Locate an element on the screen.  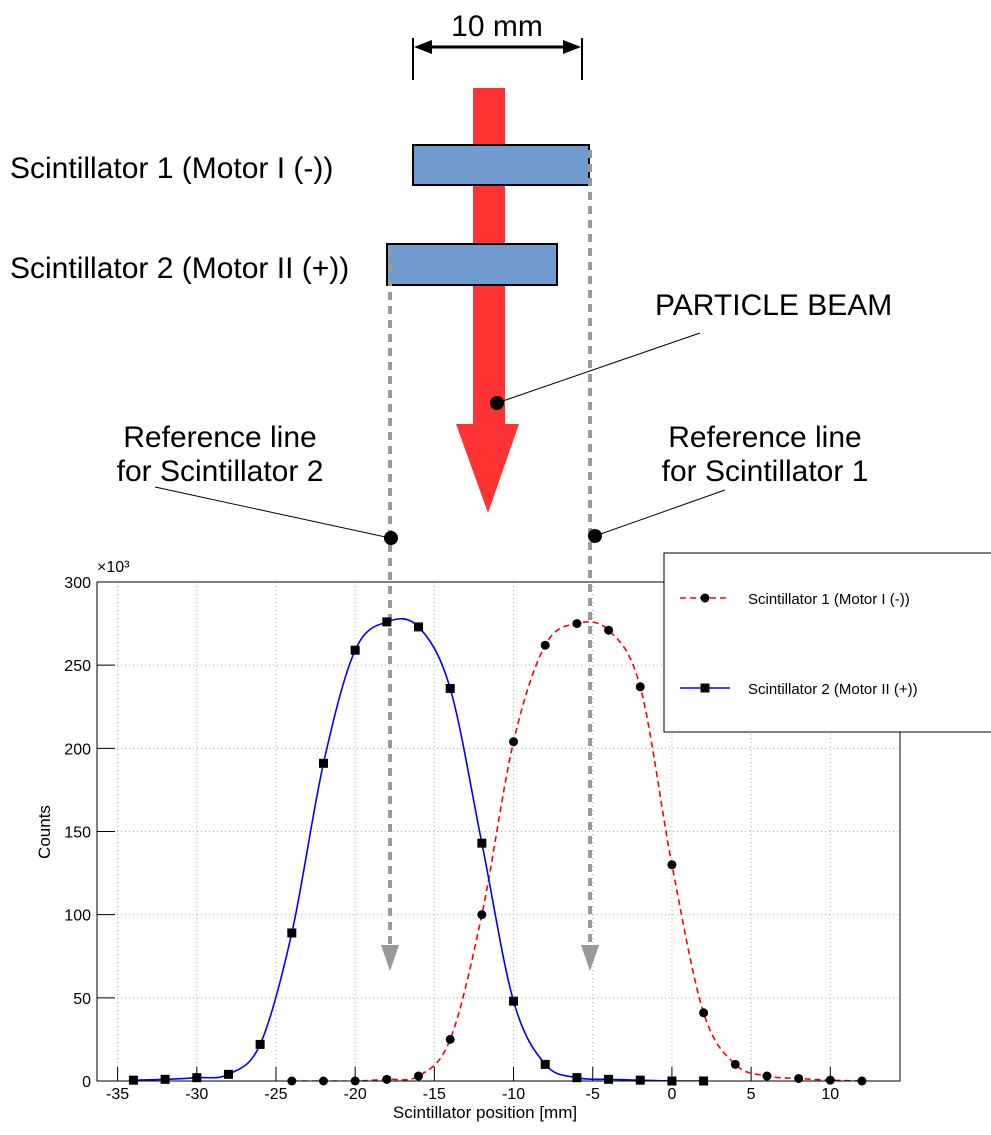
x-axis-label: Scintillator position [mm] is located at coordinates (485, 1112).